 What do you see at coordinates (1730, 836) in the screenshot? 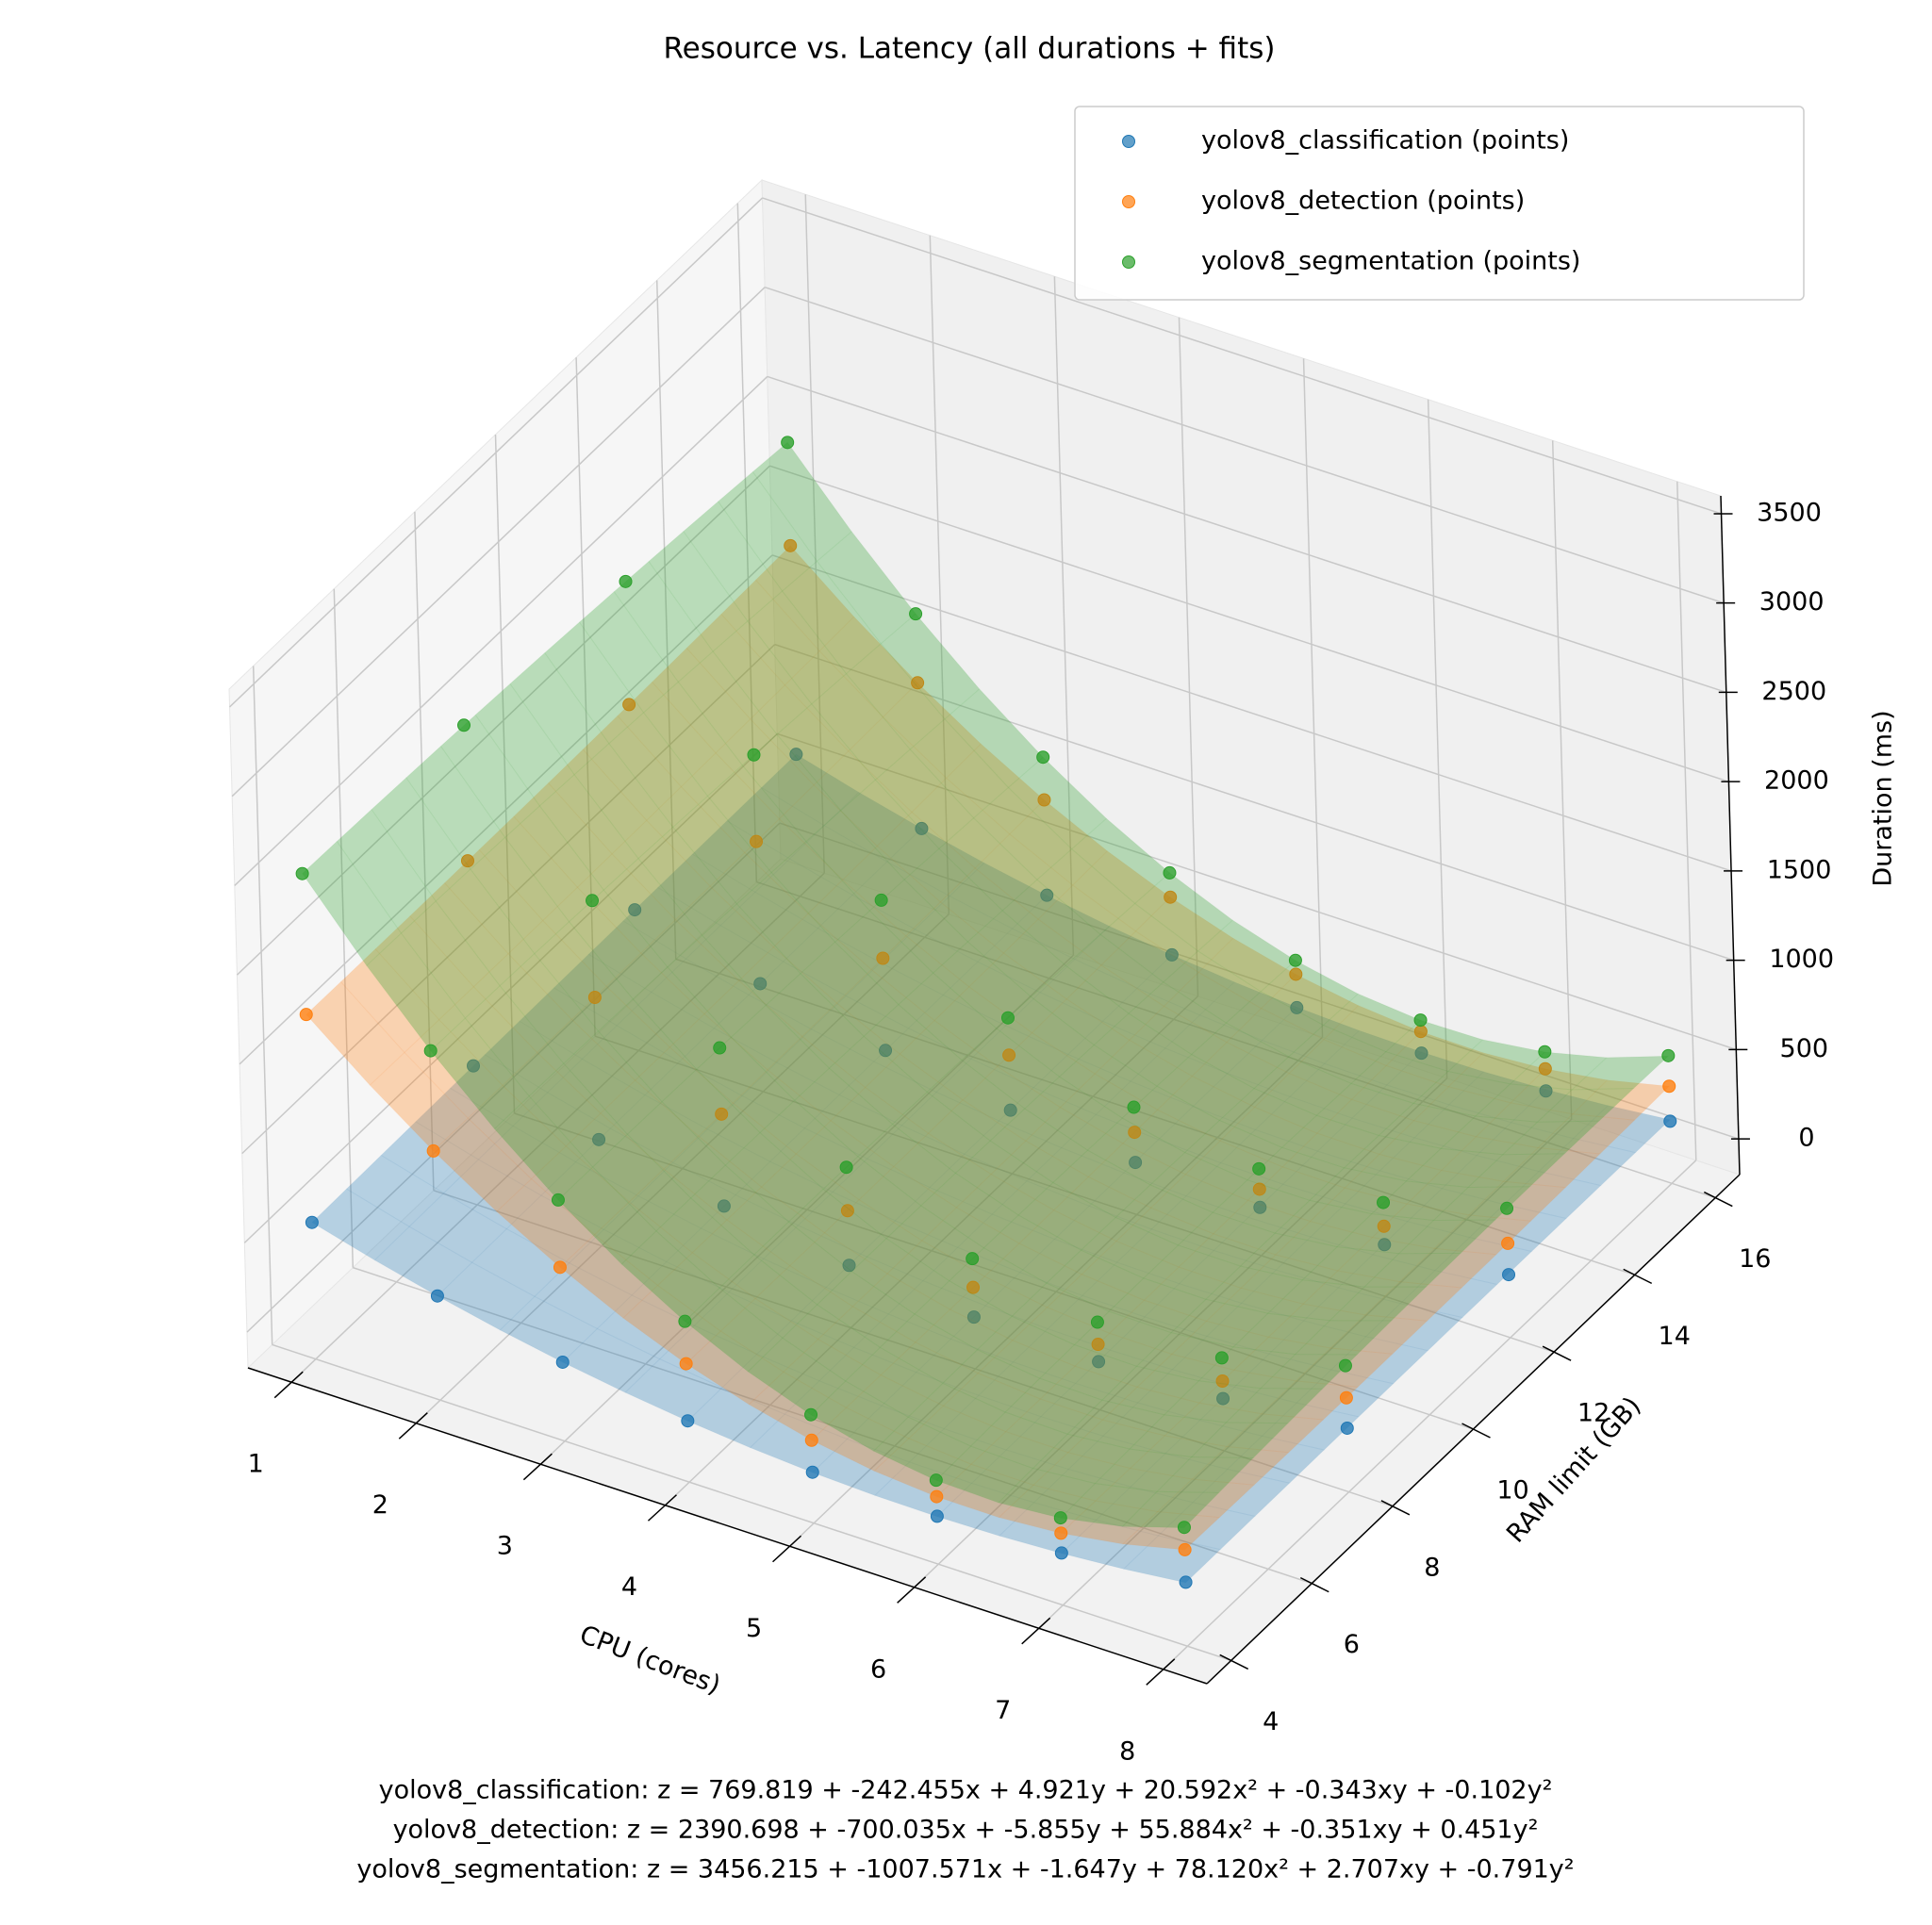
I see `z-axis-line` at bounding box center [1730, 836].